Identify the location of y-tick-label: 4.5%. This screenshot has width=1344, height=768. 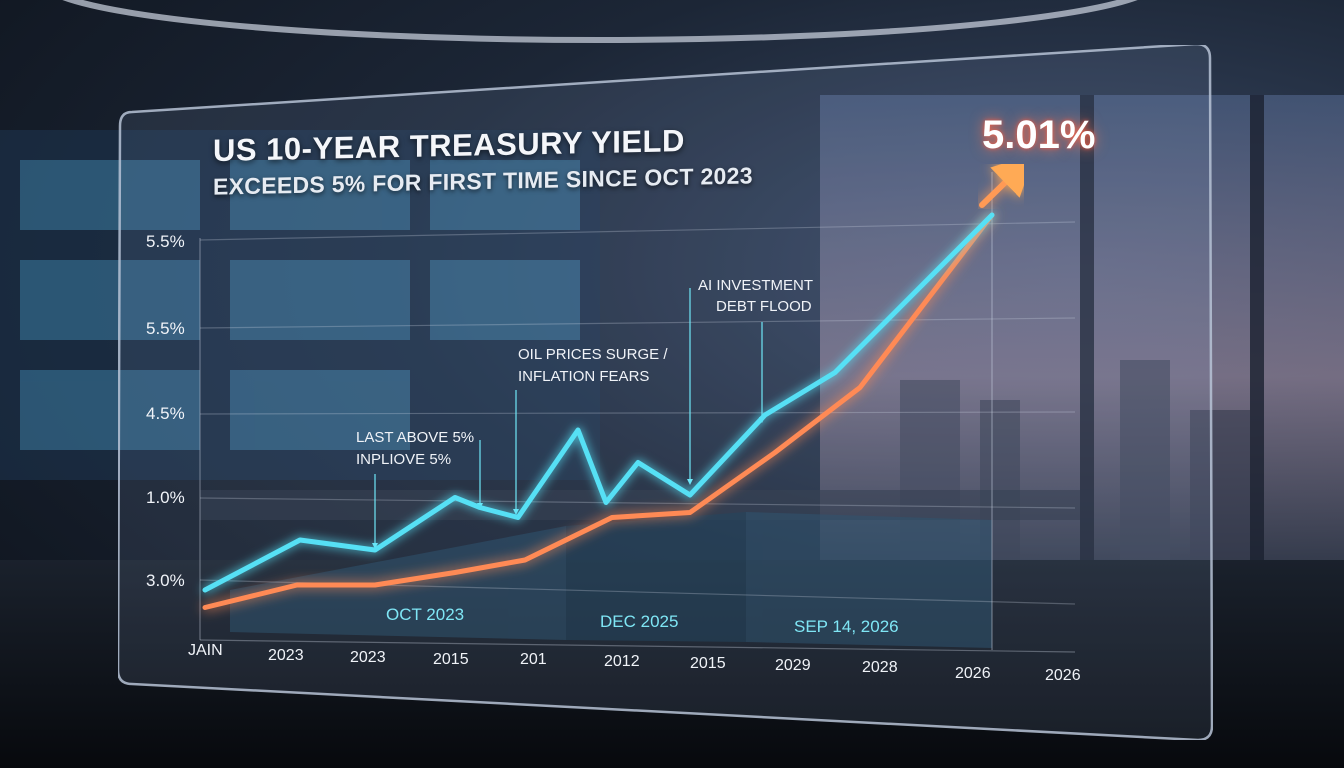
(165, 413).